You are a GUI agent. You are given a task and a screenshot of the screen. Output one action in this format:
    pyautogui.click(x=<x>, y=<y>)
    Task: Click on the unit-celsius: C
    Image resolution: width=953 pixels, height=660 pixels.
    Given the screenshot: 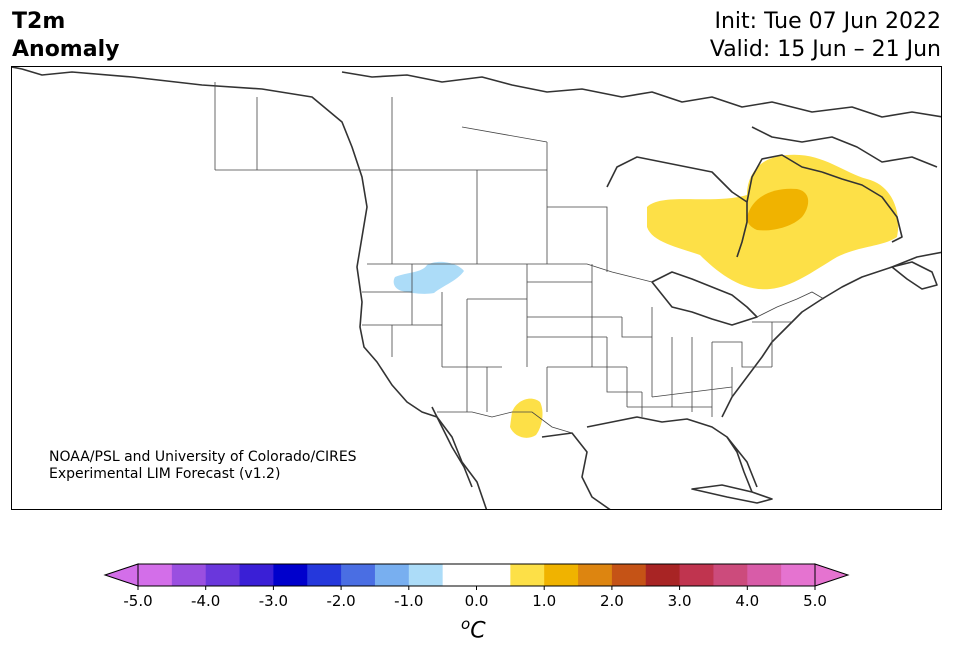 What is the action you would take?
    pyautogui.click(x=478, y=631)
    